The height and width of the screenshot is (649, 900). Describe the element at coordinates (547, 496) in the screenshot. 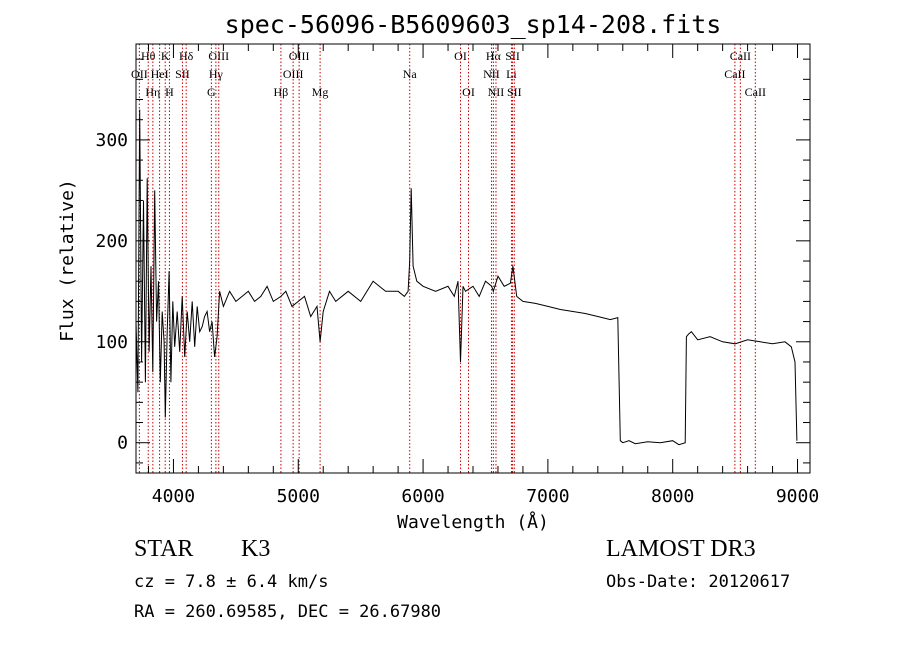

I see `x-tick-label: 7000` at that location.